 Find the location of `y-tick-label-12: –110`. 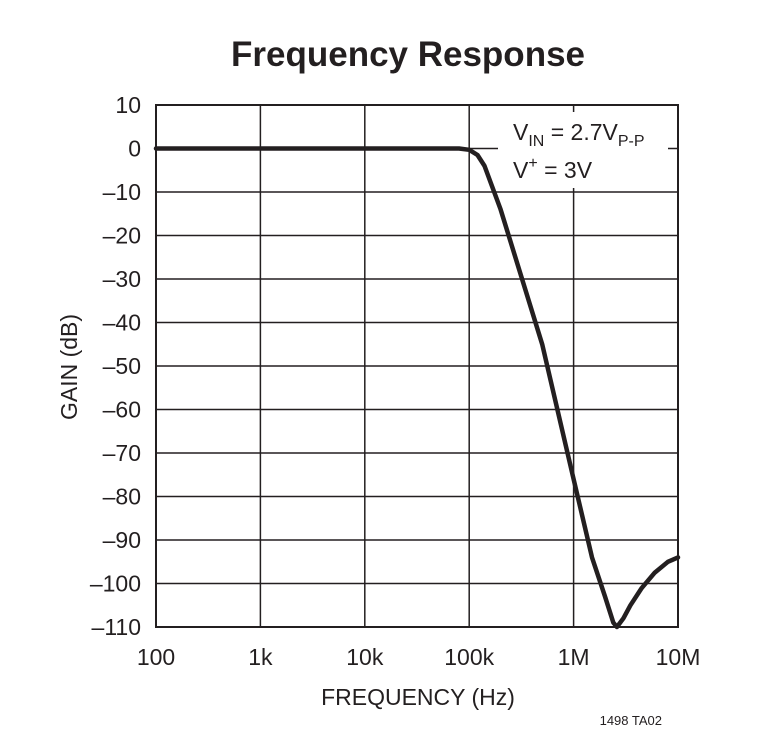

y-tick-label-12: –110 is located at coordinates (116, 627).